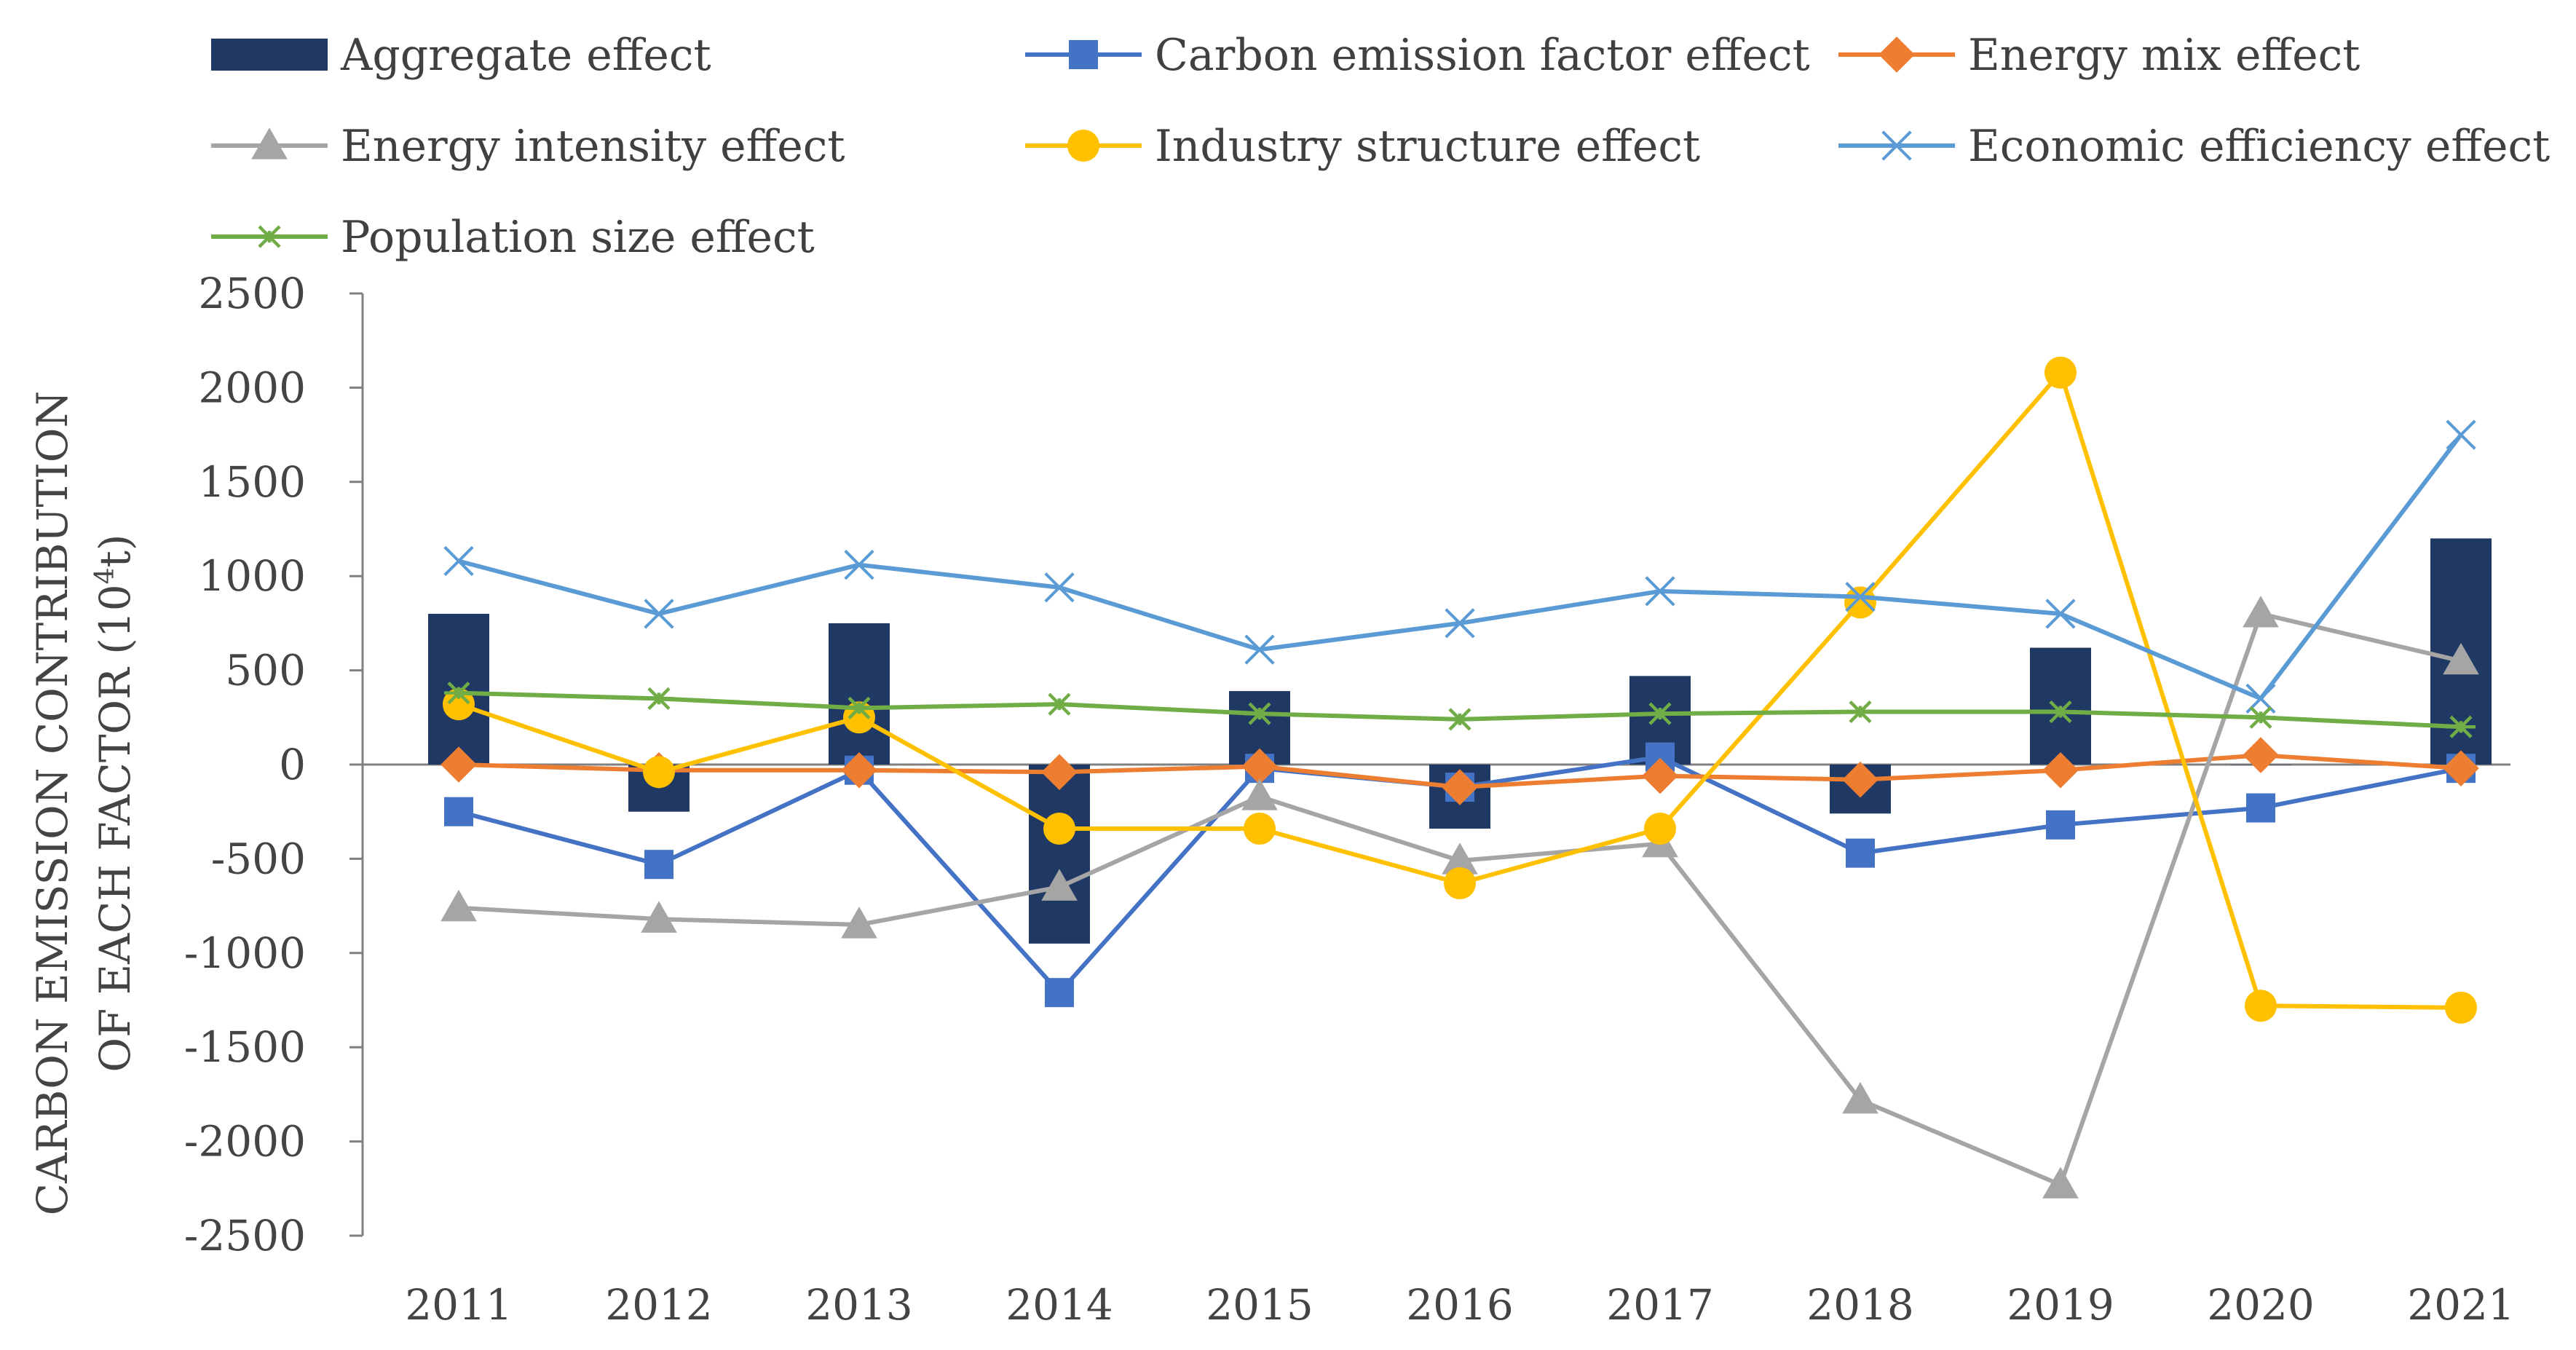  What do you see at coordinates (1660, 1305) in the screenshot?
I see `x-tick-label: 2017` at bounding box center [1660, 1305].